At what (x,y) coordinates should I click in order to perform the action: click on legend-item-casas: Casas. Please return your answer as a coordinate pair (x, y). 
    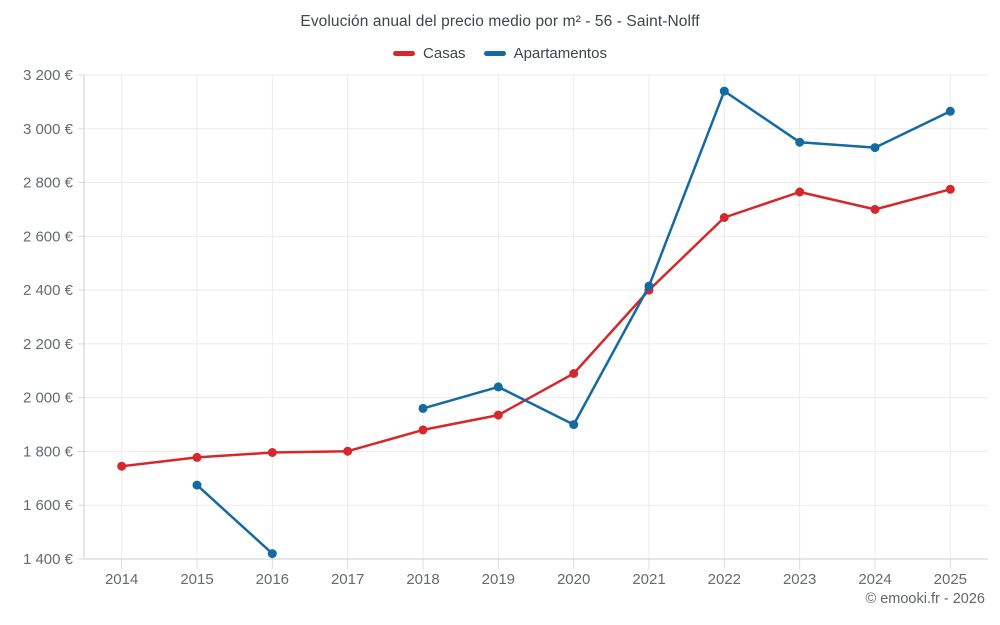
    Looking at the image, I should click on (429, 53).